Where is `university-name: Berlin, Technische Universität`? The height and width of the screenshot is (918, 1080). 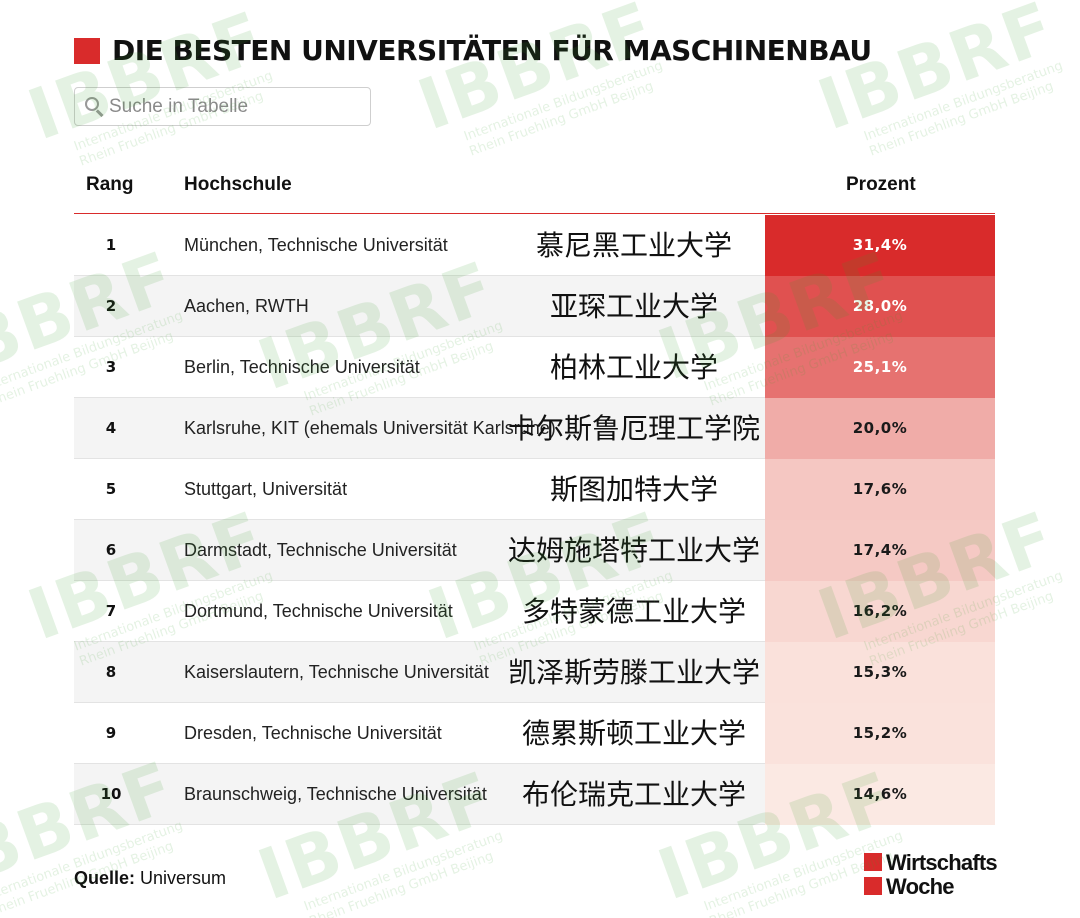 university-name: Berlin, Technische Universität is located at coordinates (302, 367).